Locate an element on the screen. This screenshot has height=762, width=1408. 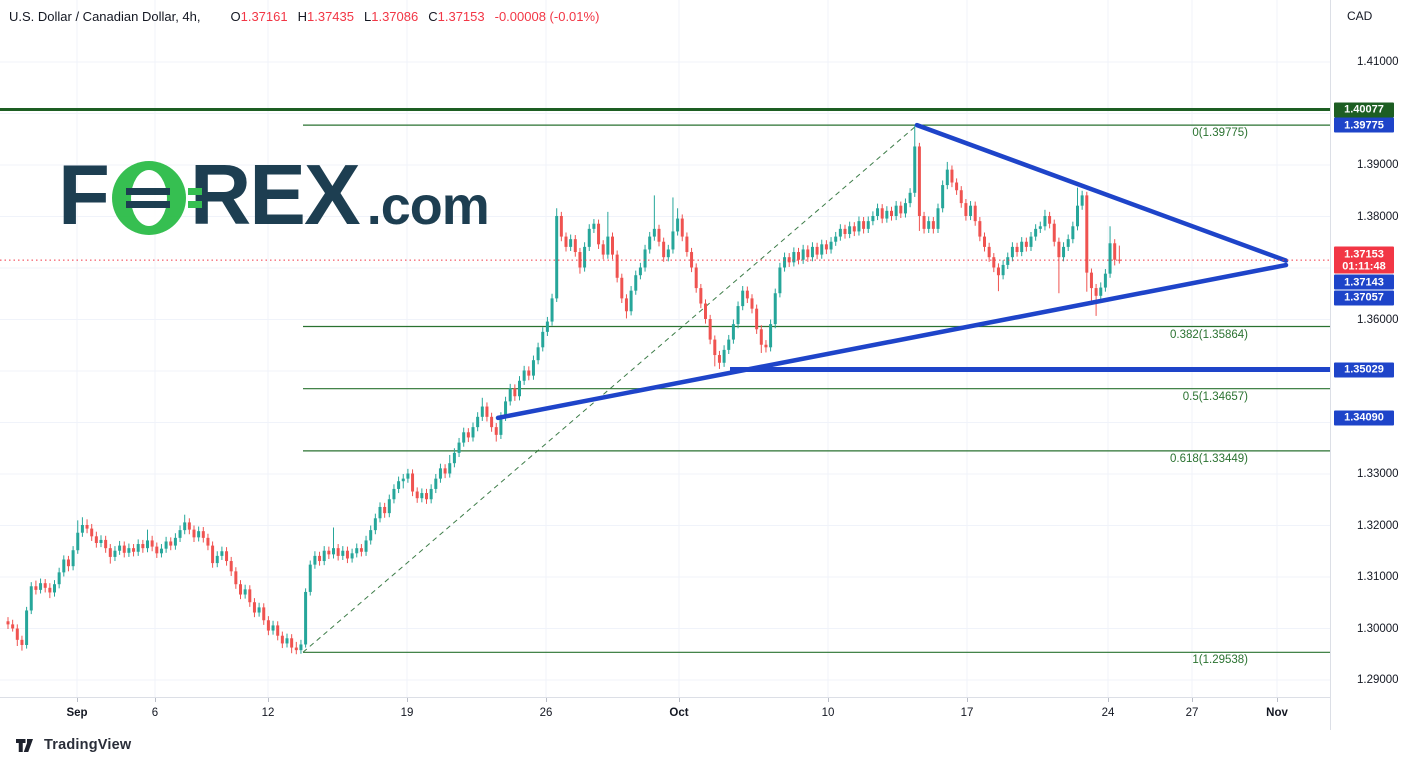
ohlc-item: H1.37435 is located at coordinates (325, 16).